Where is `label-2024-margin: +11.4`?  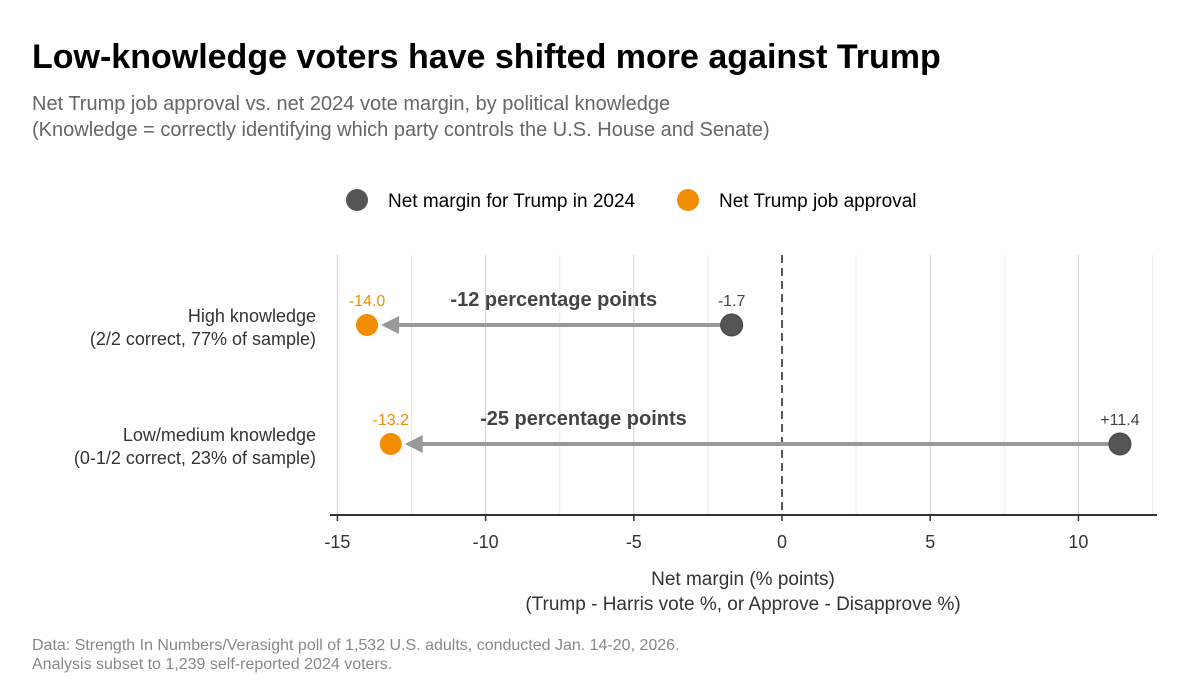
label-2024-margin: +11.4 is located at coordinates (1119, 420).